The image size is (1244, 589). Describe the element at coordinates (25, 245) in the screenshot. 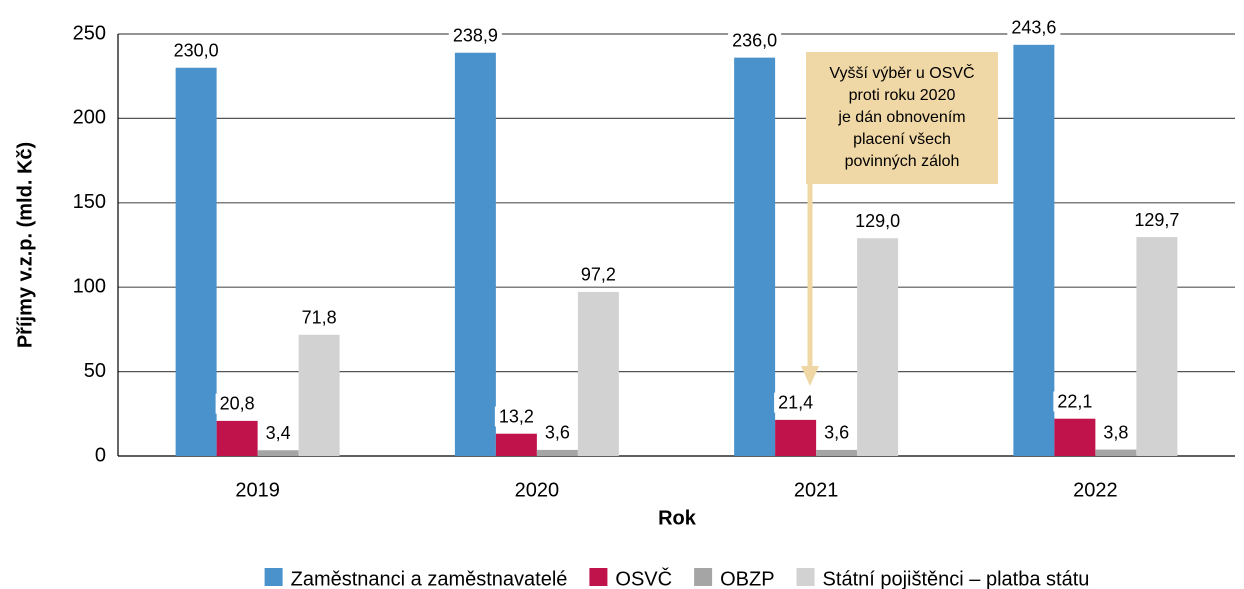

I see `y-axis-title: Příjmy v.z.p. (mld. Kč)` at that location.